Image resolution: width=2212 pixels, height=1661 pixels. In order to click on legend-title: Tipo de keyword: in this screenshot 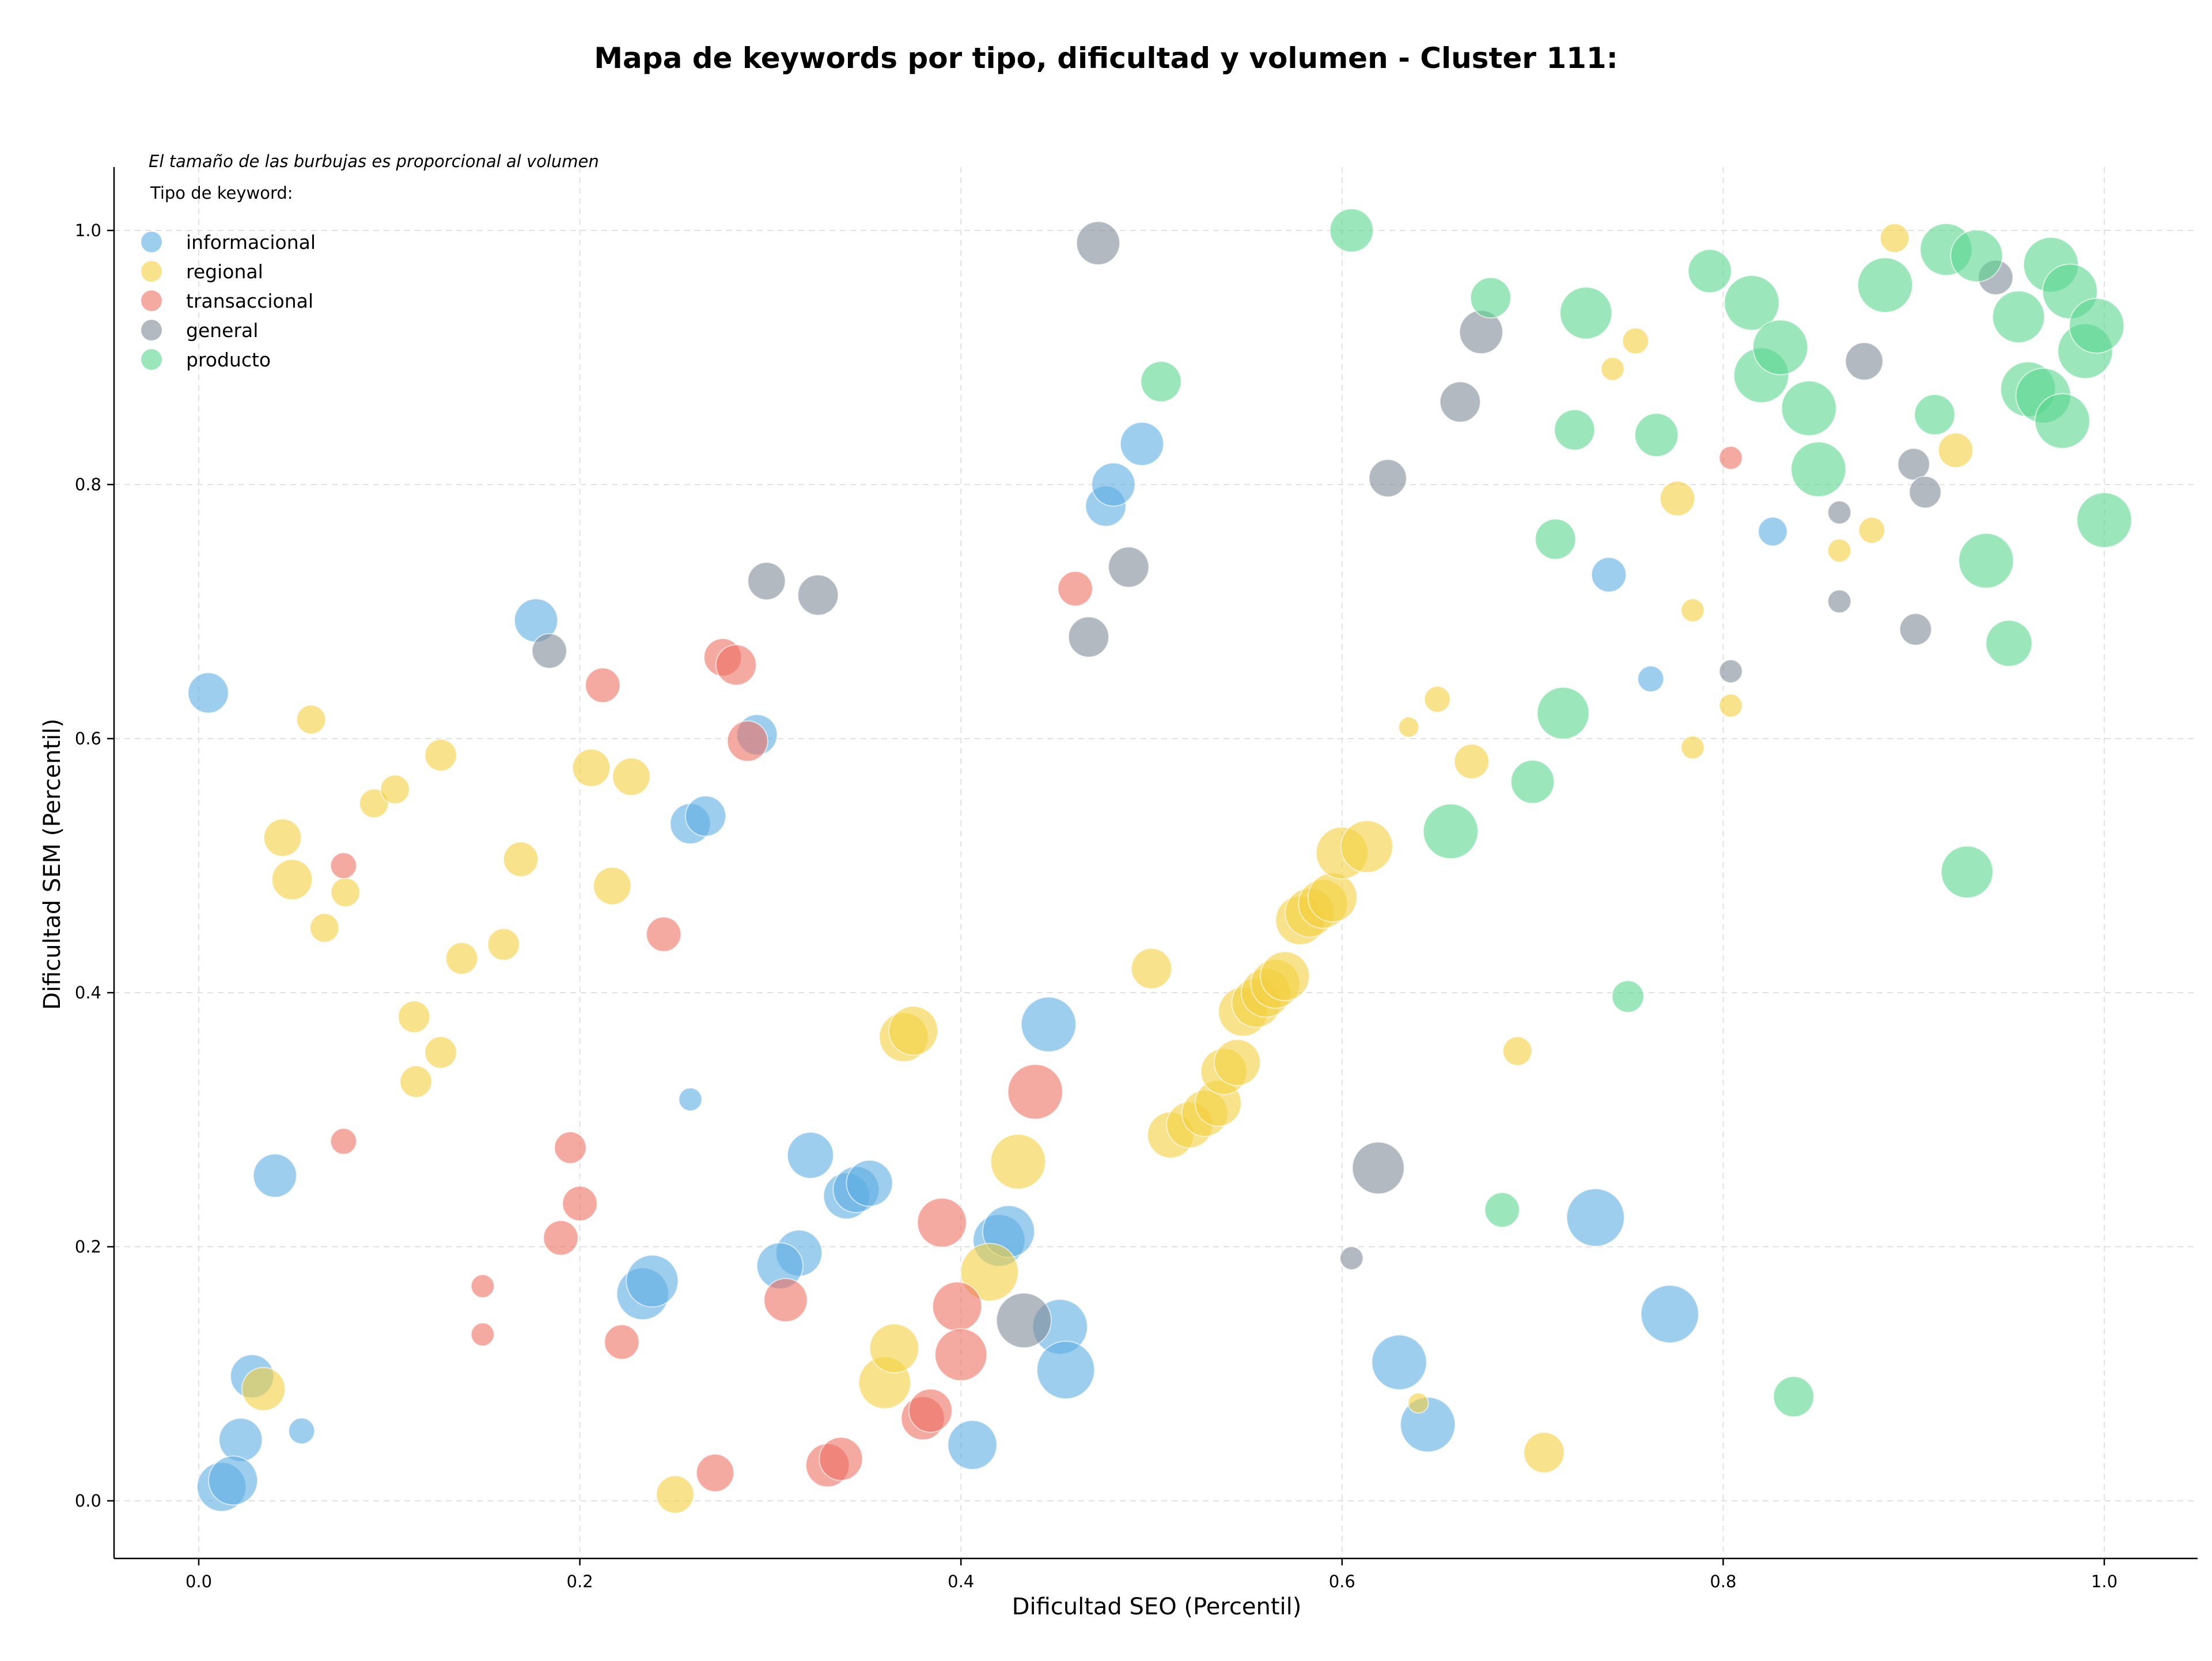, I will do `click(221, 193)`.